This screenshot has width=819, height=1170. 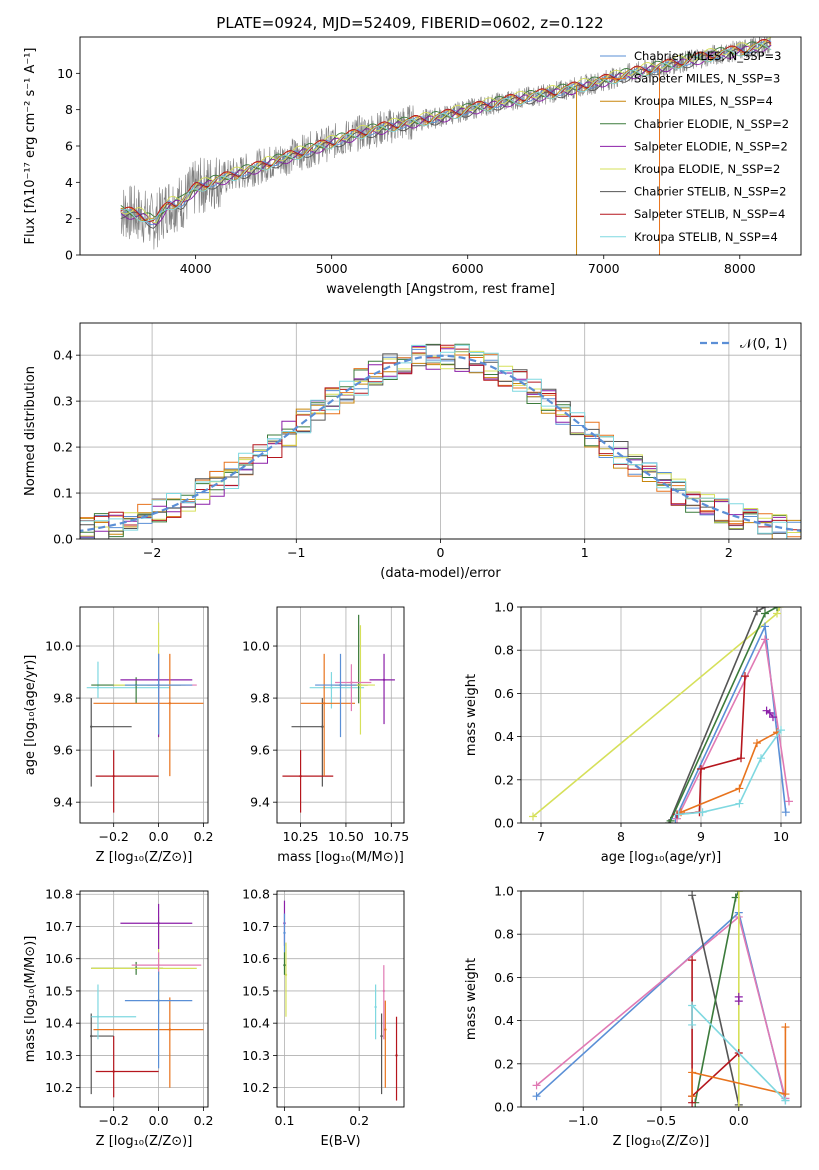 I want to click on x-tick-label: 8, so click(x=621, y=836).